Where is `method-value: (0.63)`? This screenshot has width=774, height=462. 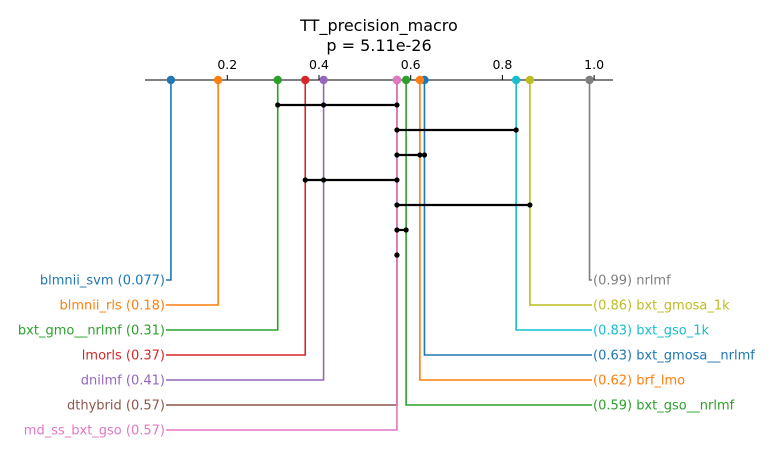 method-value: (0.63) is located at coordinates (614, 356).